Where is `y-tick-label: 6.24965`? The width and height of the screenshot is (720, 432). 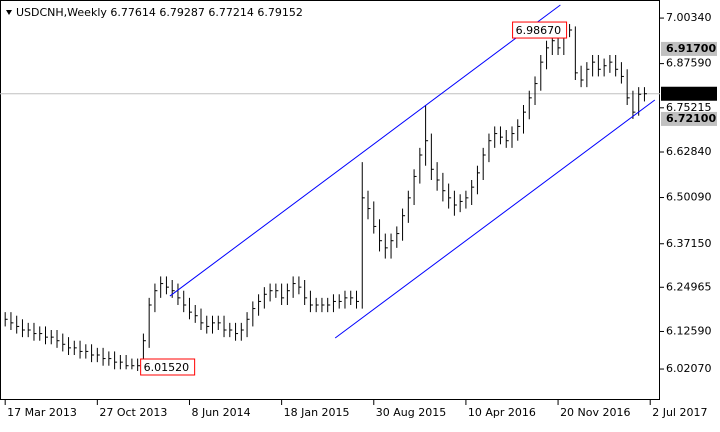 y-tick-label: 6.24965 is located at coordinates (689, 286).